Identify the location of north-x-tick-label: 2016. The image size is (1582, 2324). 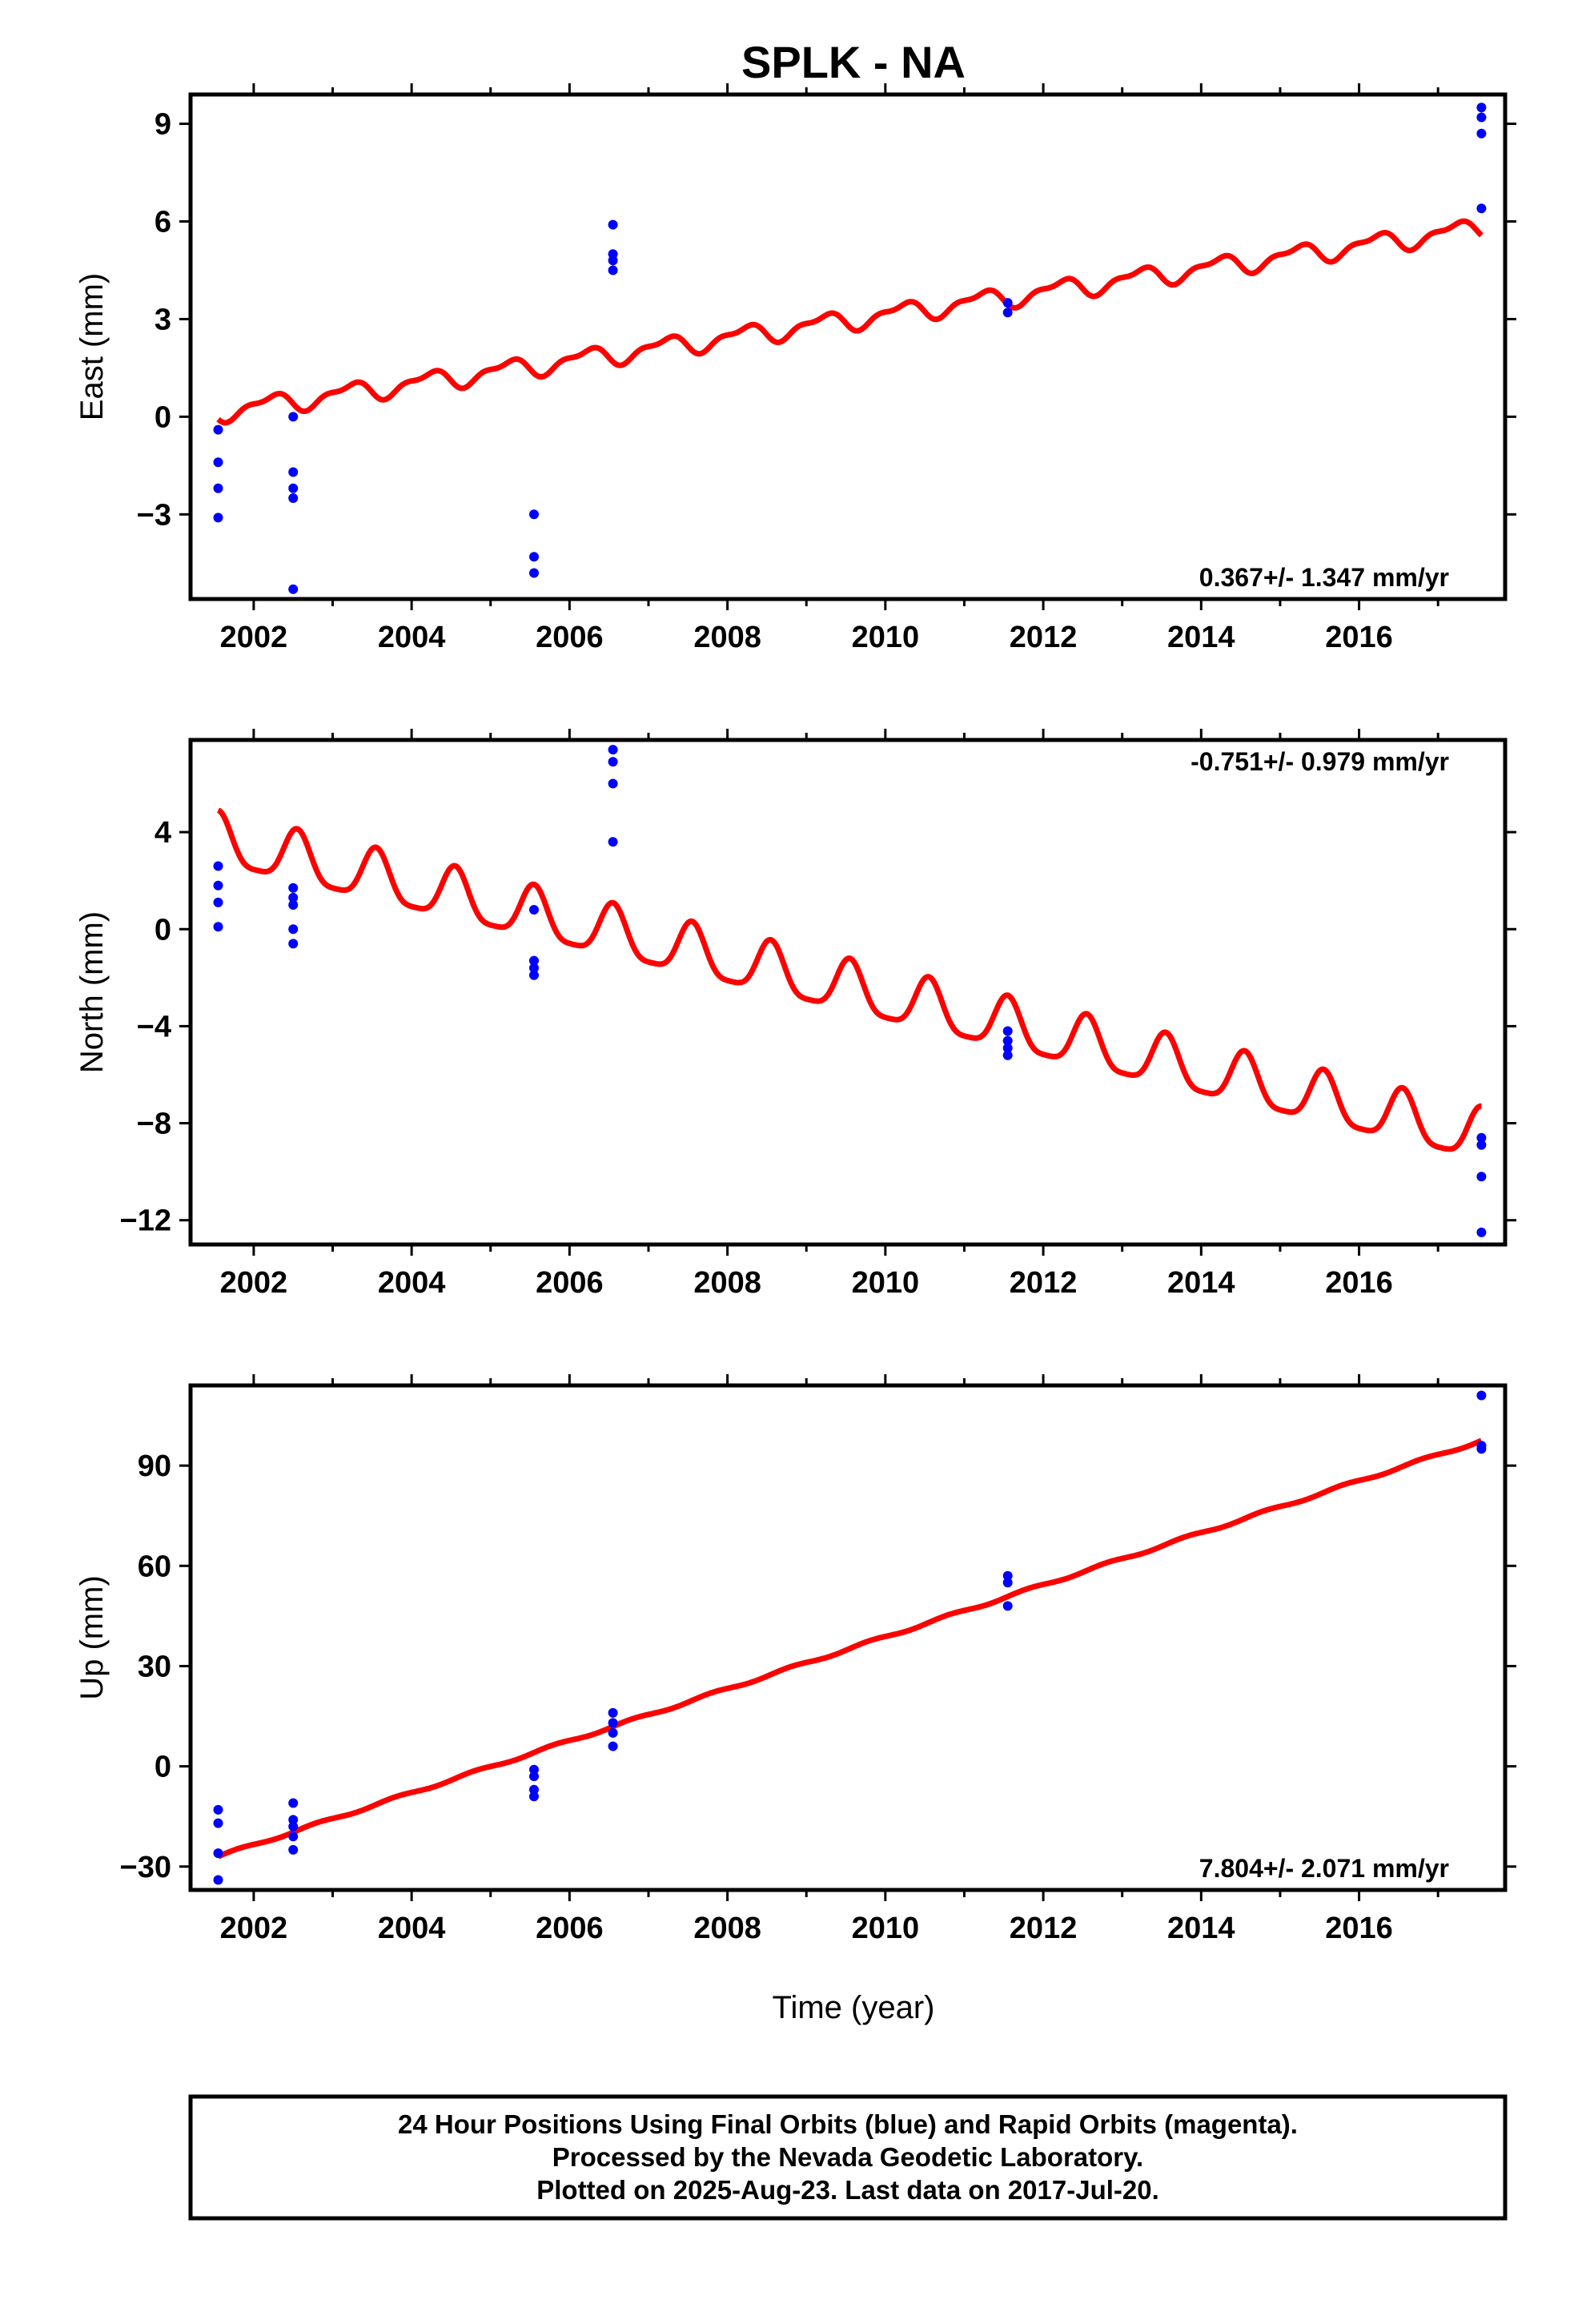
(1359, 1283).